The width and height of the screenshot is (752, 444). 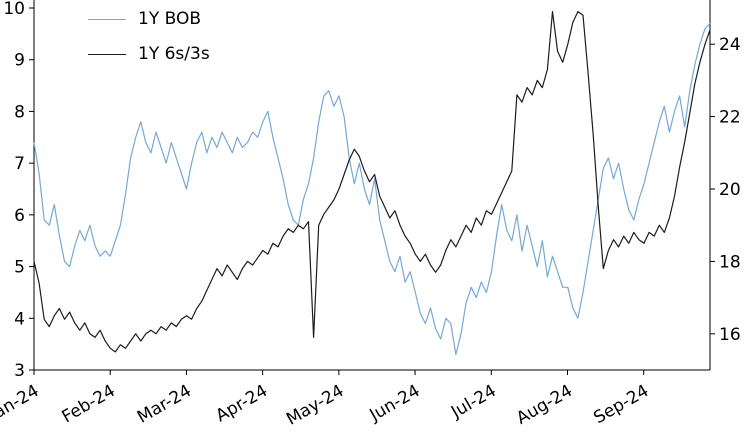 What do you see at coordinates (242, 403) in the screenshot?
I see `x-axis-tick-label: Apr-24` at bounding box center [242, 403].